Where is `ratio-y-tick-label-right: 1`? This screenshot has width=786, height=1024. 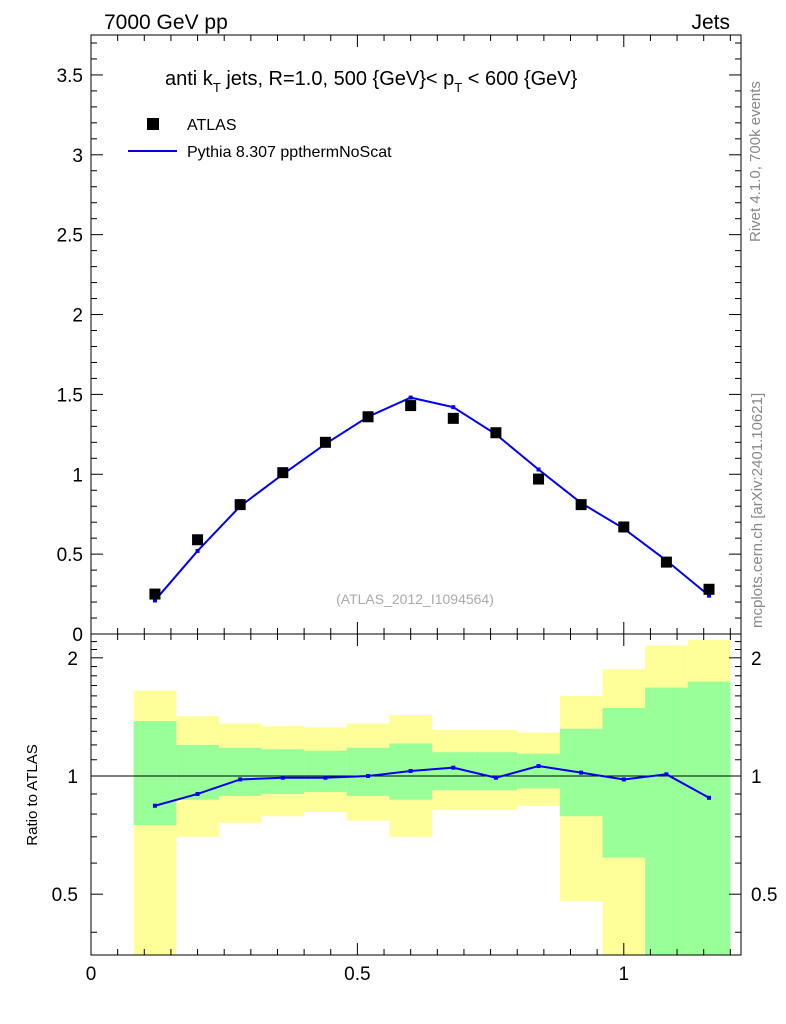
ratio-y-tick-label-right: 1 is located at coordinates (756, 777).